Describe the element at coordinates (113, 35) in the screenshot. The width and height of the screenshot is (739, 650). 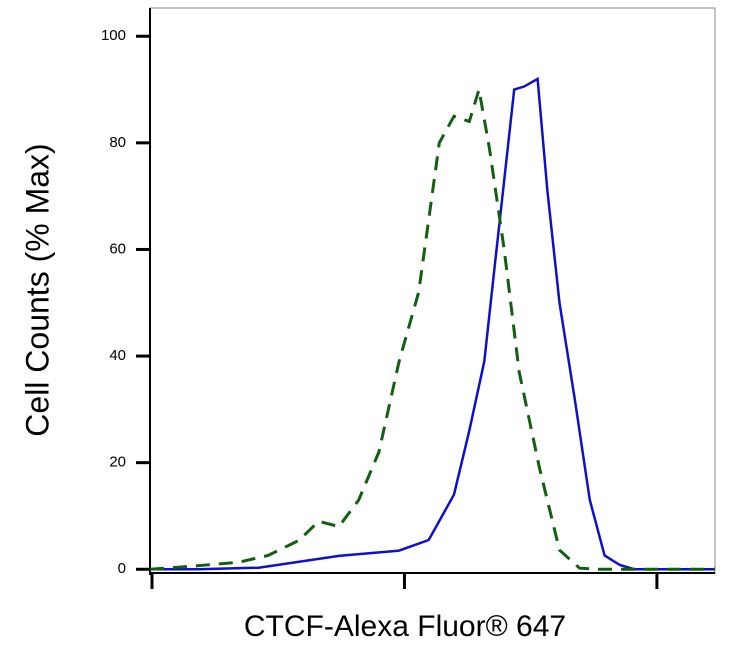
I see `y-tick-label: 100` at that location.